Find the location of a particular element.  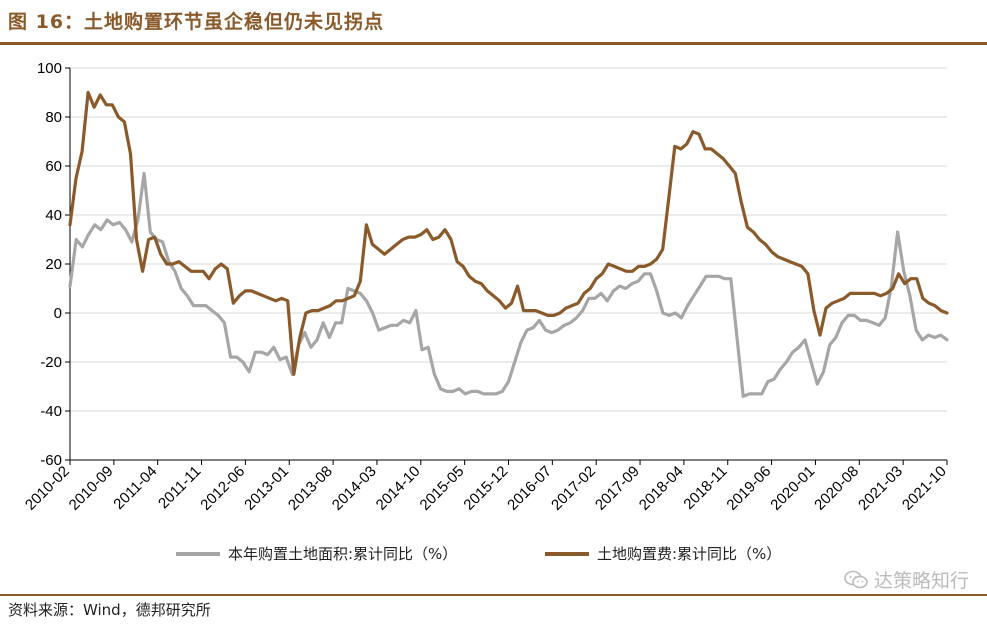

legend-item-cost: 土地购置费:累计同比（%） is located at coordinates (663, 553).